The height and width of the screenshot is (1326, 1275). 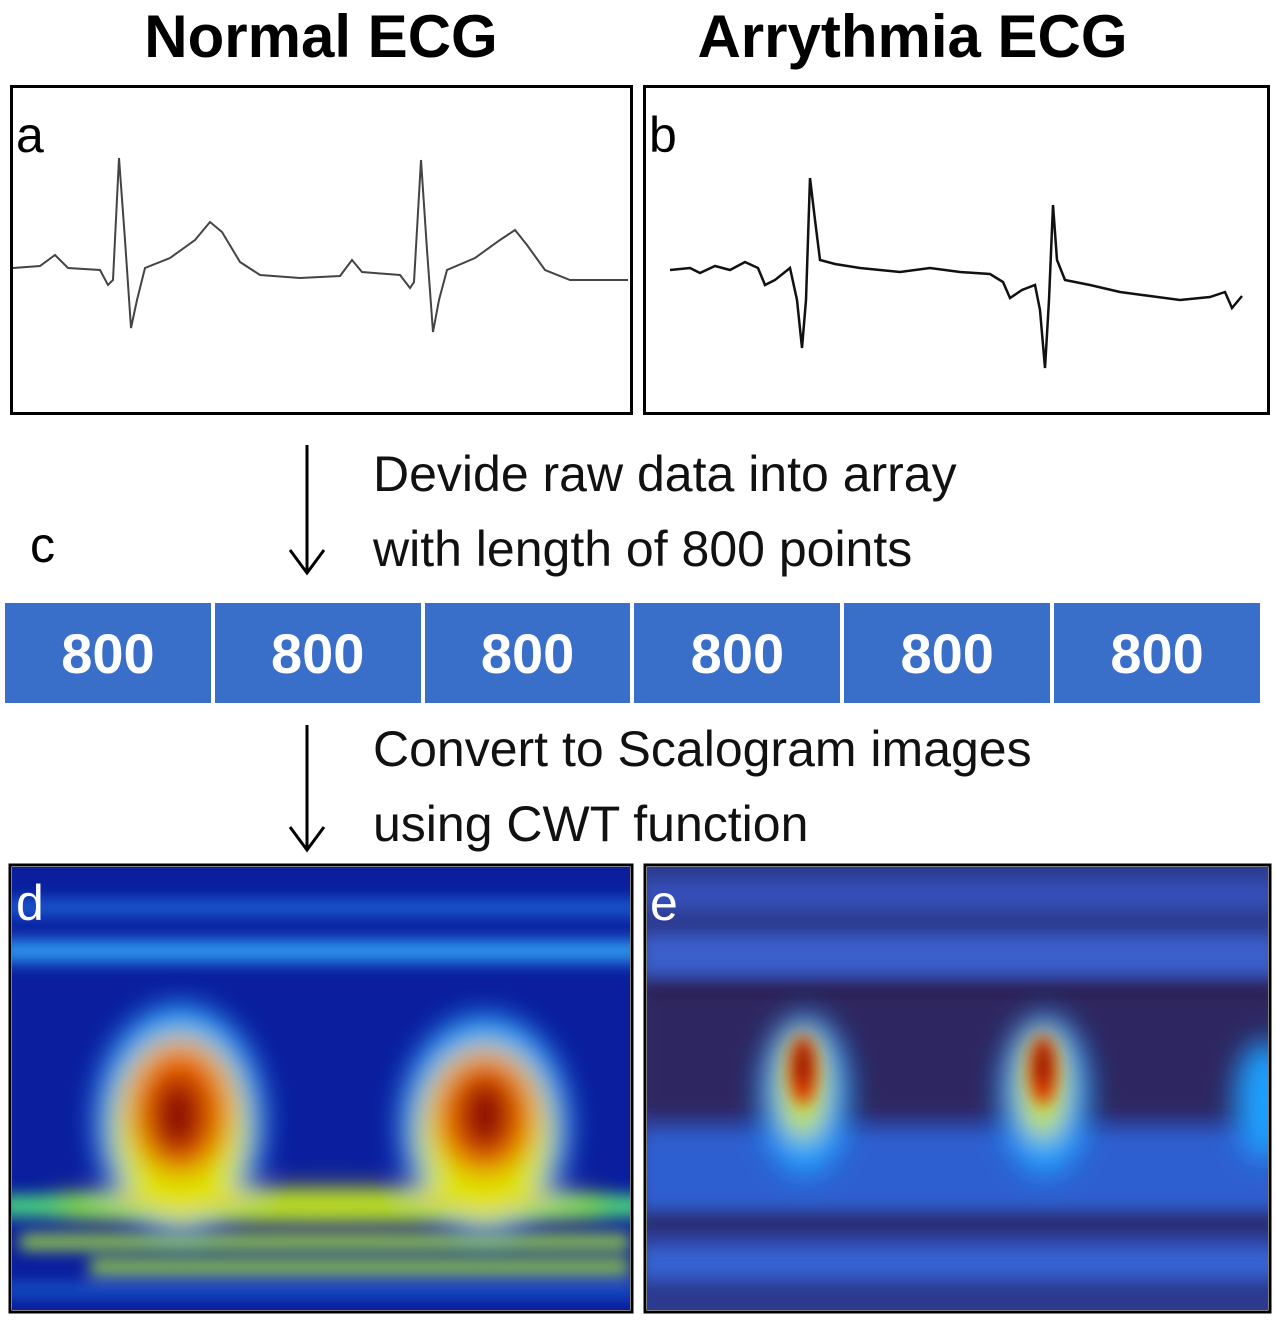 What do you see at coordinates (702, 749) in the screenshot?
I see `convert-step-line-1: Convert to Scalogram images` at bounding box center [702, 749].